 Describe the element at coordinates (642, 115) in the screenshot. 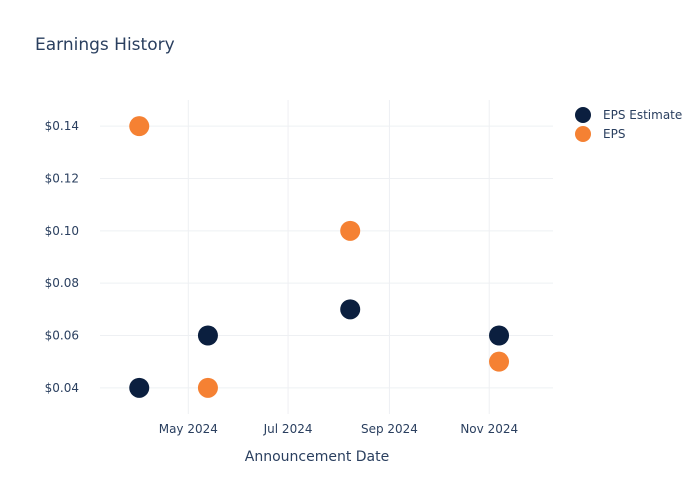

I see `legend-label: EPS Estimate` at that location.